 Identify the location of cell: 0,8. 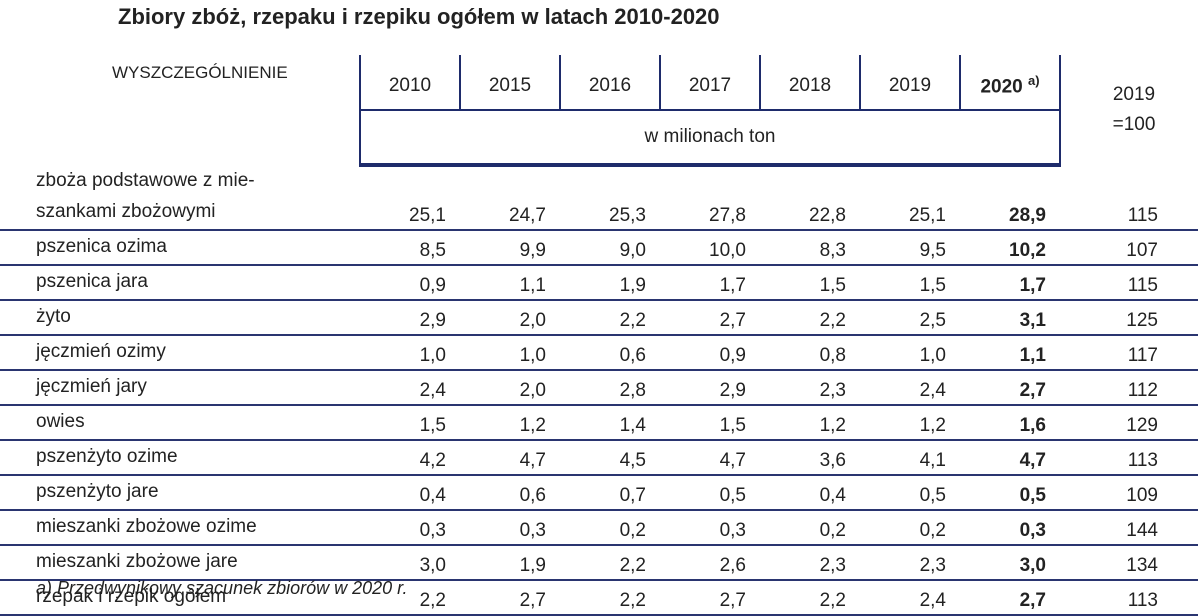
(810, 353).